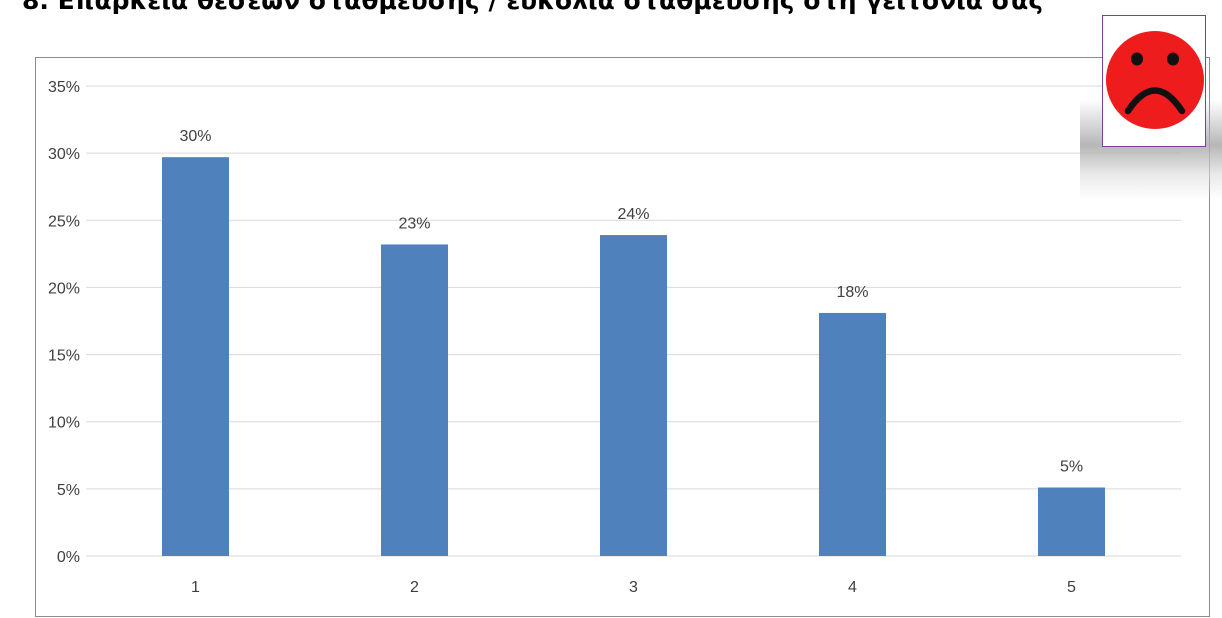  Describe the element at coordinates (64, 423) in the screenshot. I see `y-tick-label: 10%` at that location.